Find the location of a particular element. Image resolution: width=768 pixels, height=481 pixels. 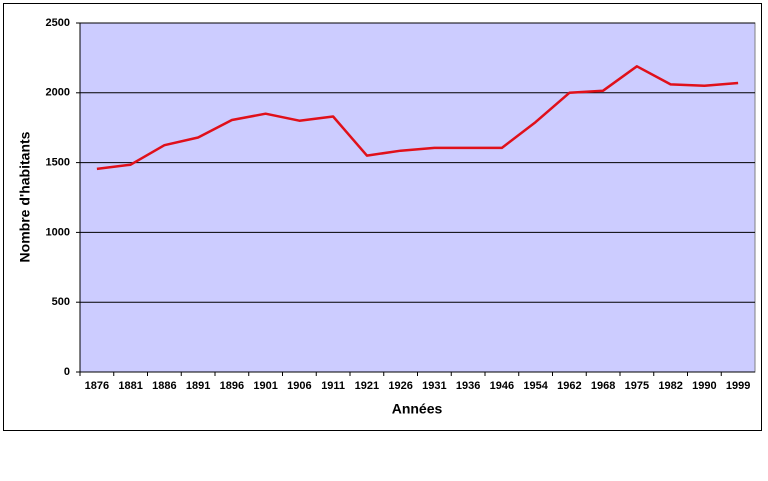

x-tick-label: 1921 is located at coordinates (367, 386).